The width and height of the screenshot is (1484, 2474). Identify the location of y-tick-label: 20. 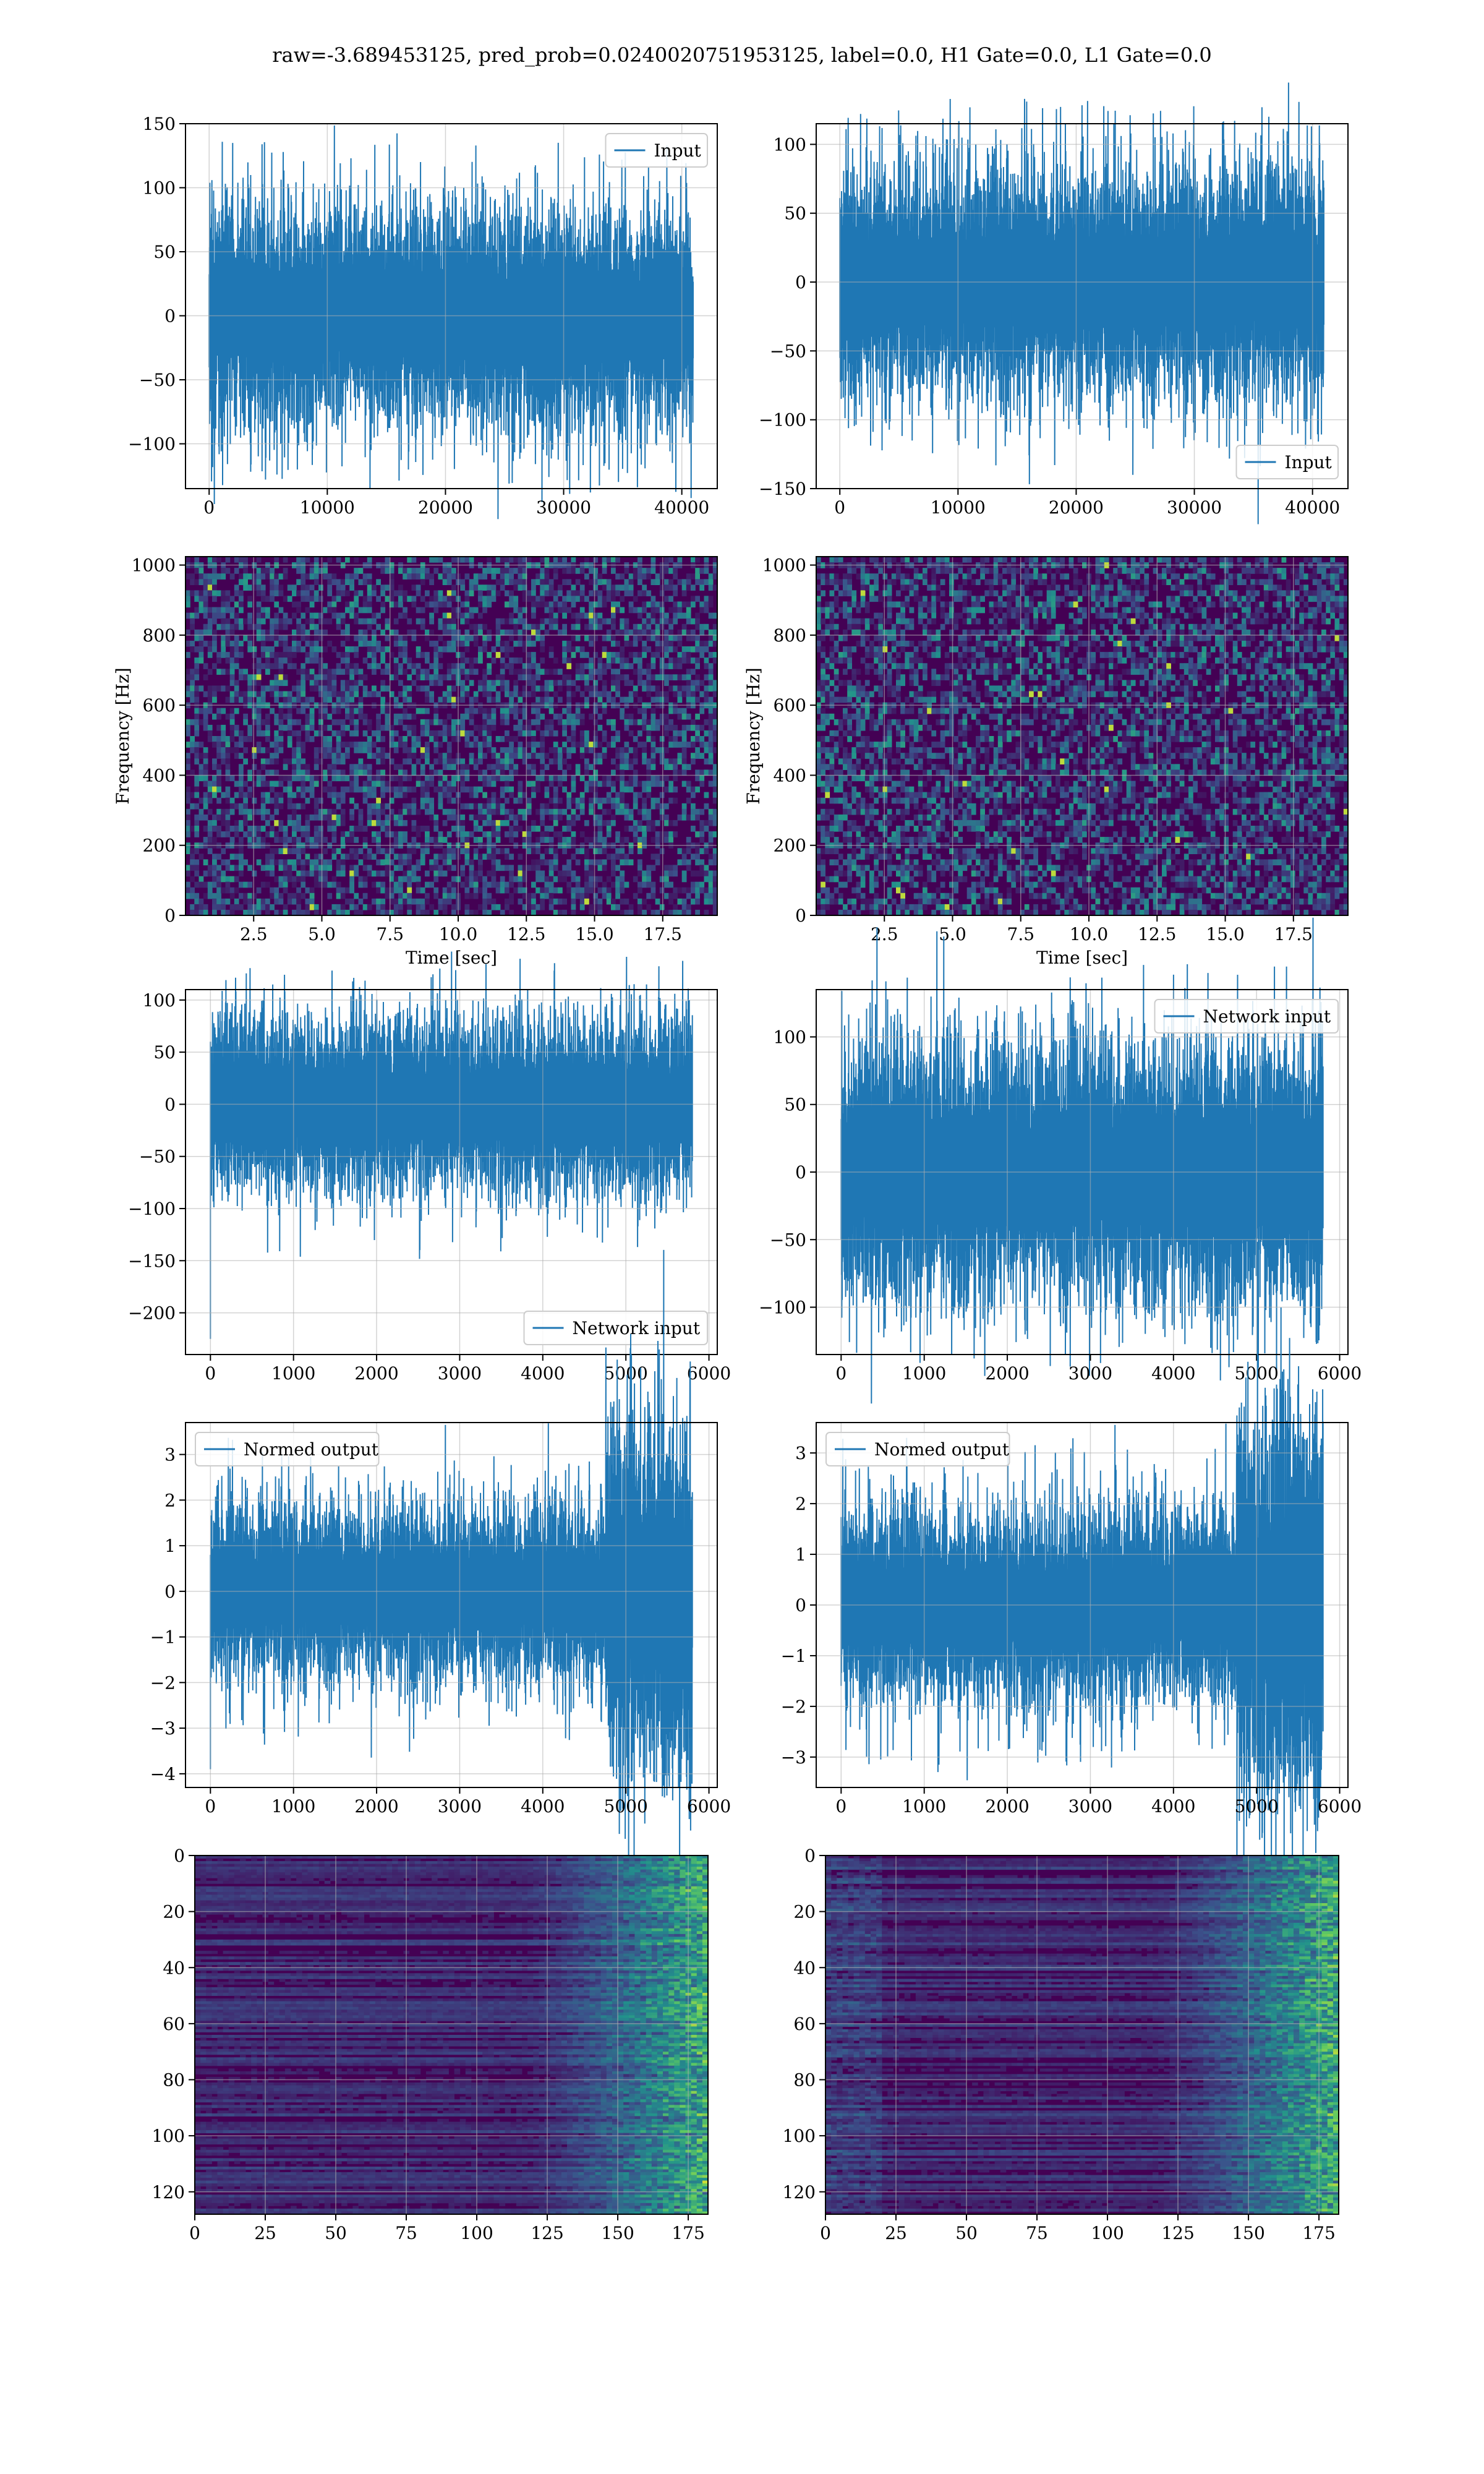
(804, 1912).